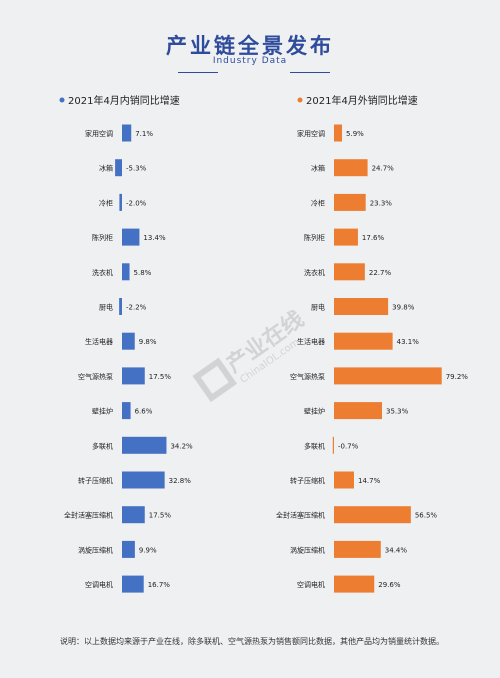  I want to click on data-label: 34.2%, so click(181, 446).